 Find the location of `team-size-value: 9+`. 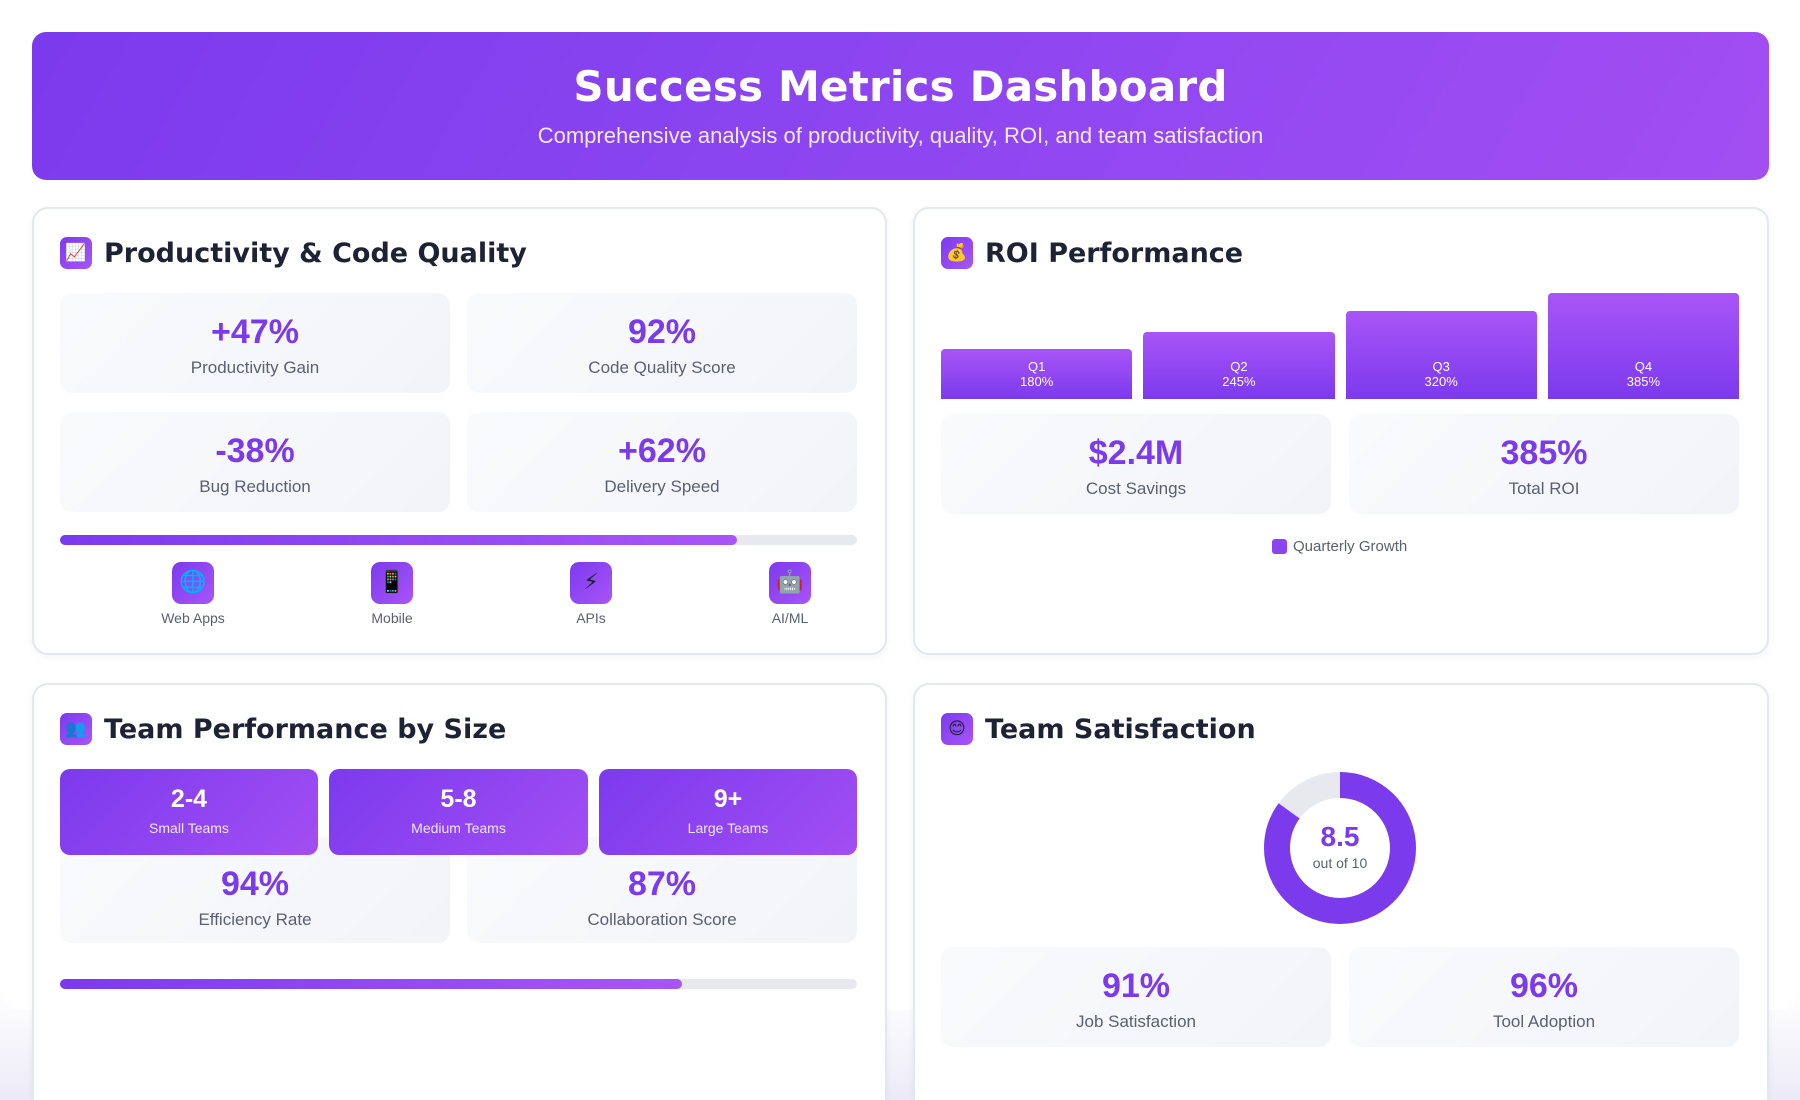

team-size-value: 9+ is located at coordinates (728, 799).